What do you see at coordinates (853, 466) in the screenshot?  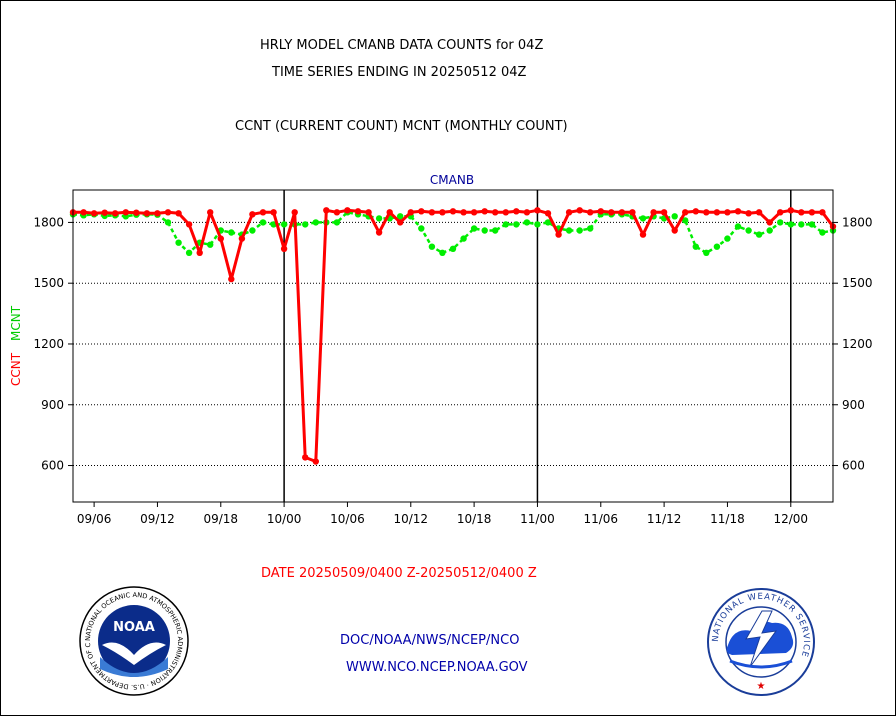 I see `y-tick-label-right: 600` at bounding box center [853, 466].